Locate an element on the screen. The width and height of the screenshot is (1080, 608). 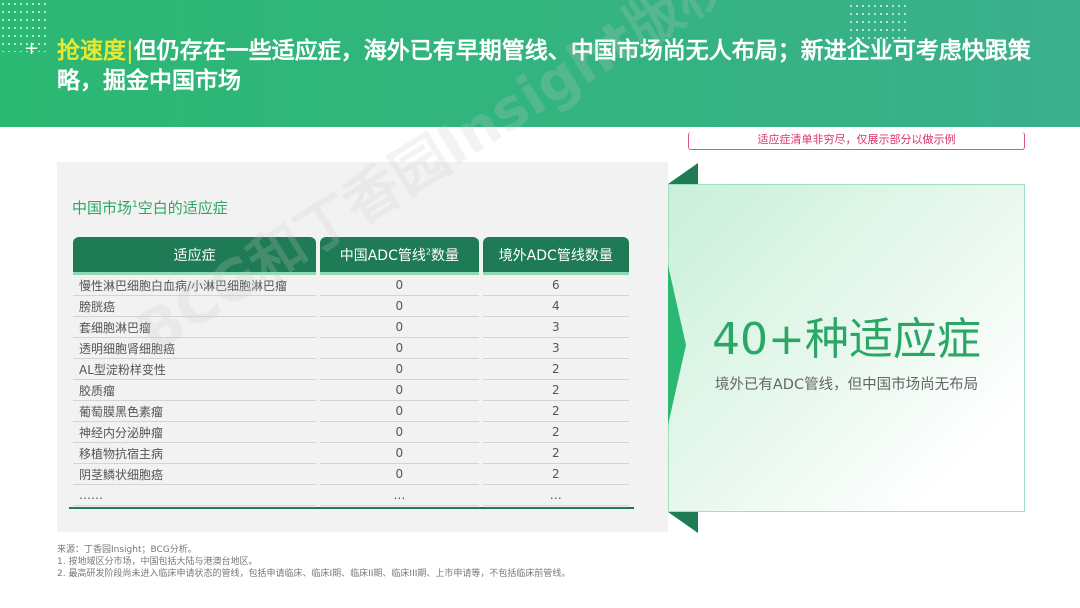
indication-cell: 胶质瘤 is located at coordinates (195, 390).